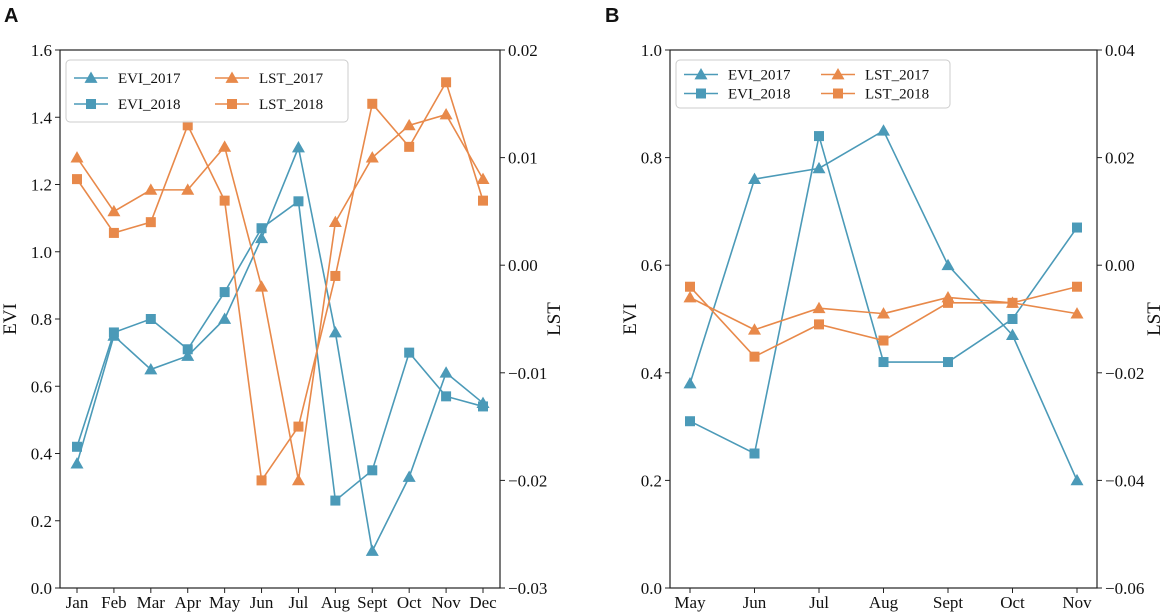 Image resolution: width=1170 pixels, height=615 pixels. I want to click on y-tick-label: 0.4, so click(42, 454).